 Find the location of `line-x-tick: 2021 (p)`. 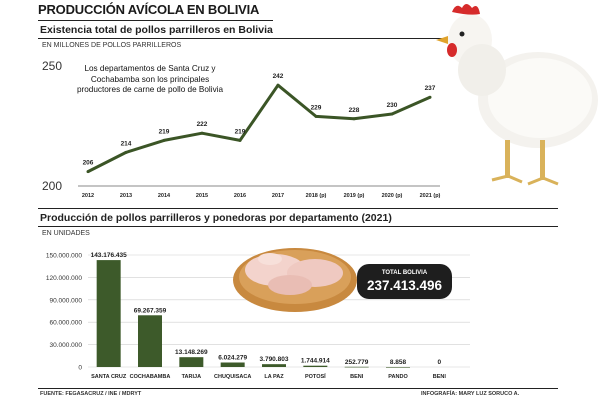

line-x-tick: 2021 (p) is located at coordinates (430, 196).